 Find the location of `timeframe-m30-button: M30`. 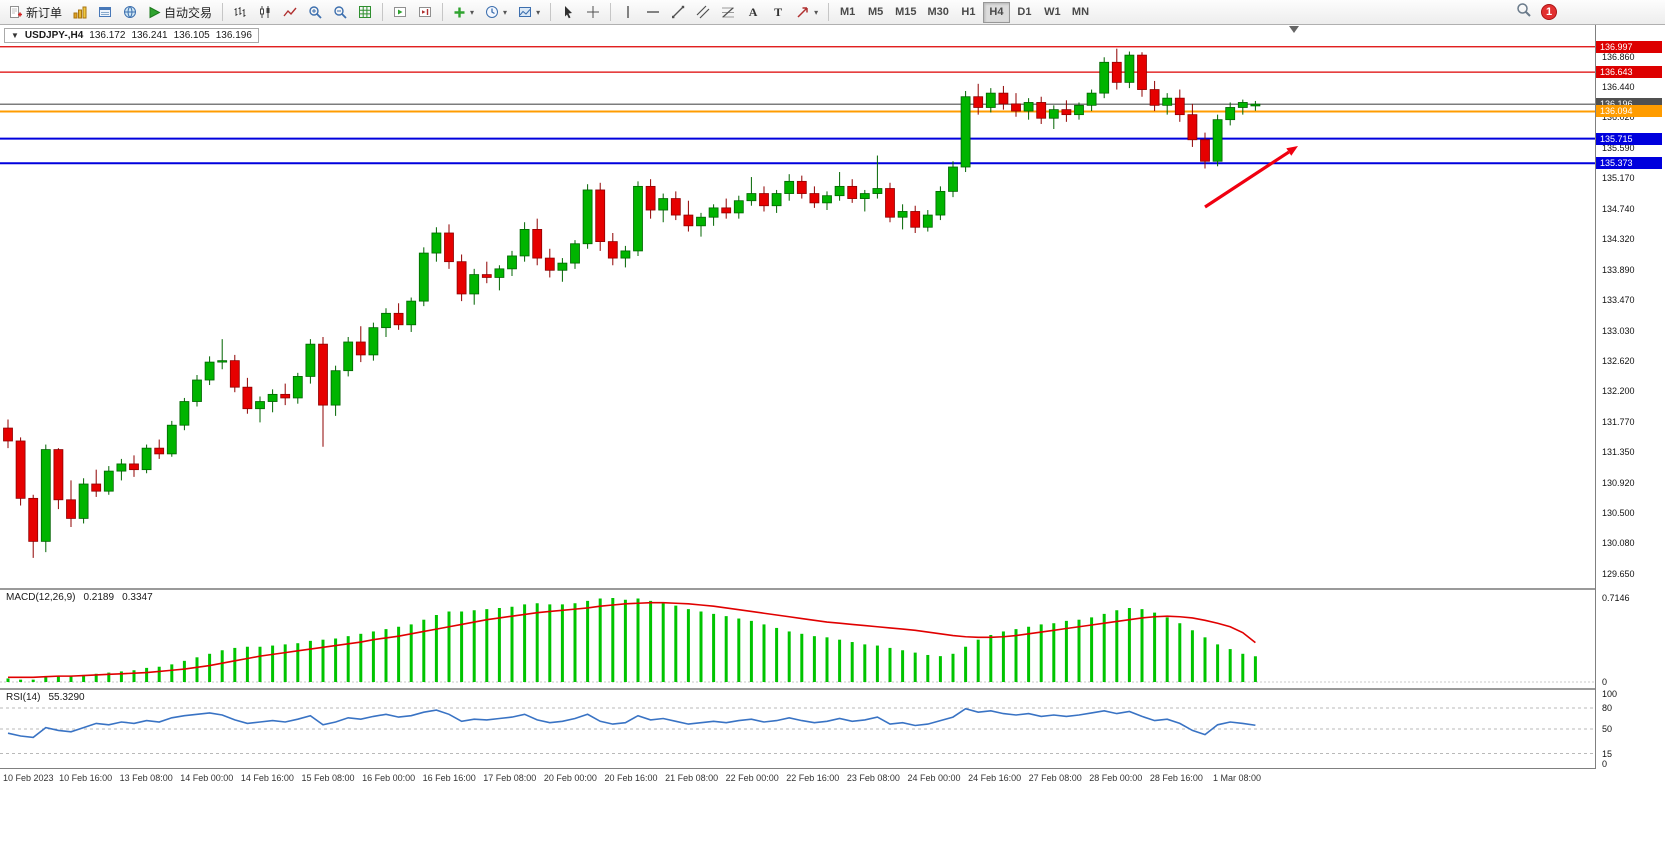

timeframe-m30-button: M30 is located at coordinates (938, 12).